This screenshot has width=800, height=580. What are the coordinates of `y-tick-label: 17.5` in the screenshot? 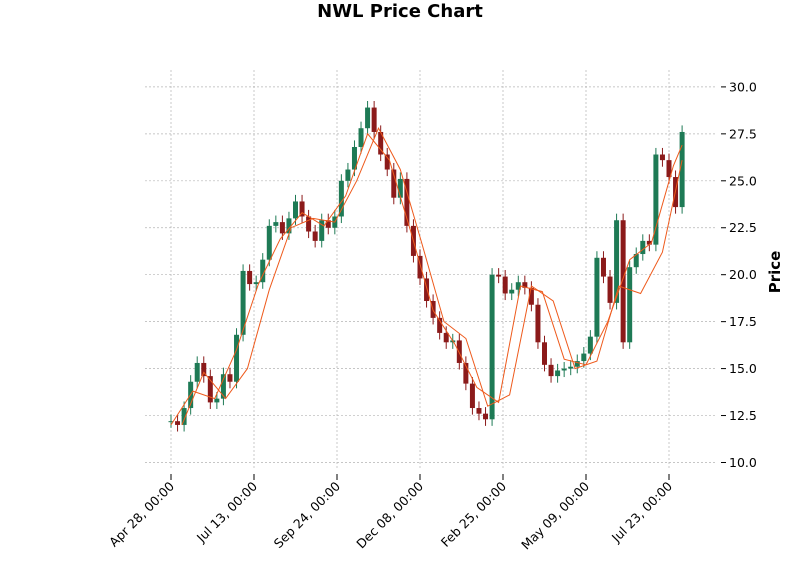 It's located at (743, 321).